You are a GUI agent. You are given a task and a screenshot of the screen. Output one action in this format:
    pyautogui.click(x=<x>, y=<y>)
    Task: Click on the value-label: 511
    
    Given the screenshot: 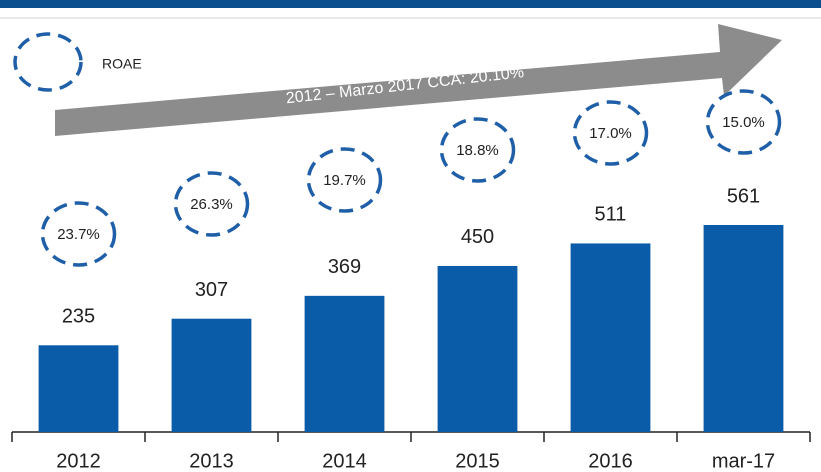 What is the action you would take?
    pyautogui.click(x=611, y=215)
    